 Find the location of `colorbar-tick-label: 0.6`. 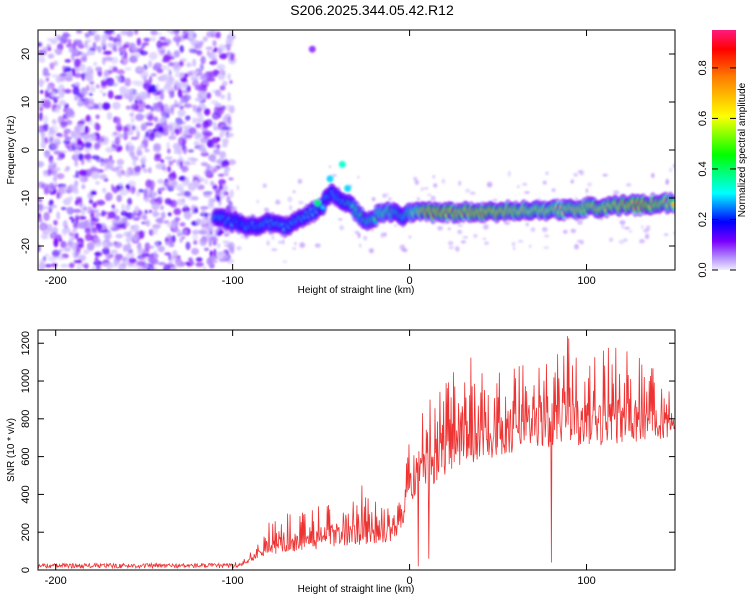

colorbar-tick-label: 0.6 is located at coordinates (703, 118).